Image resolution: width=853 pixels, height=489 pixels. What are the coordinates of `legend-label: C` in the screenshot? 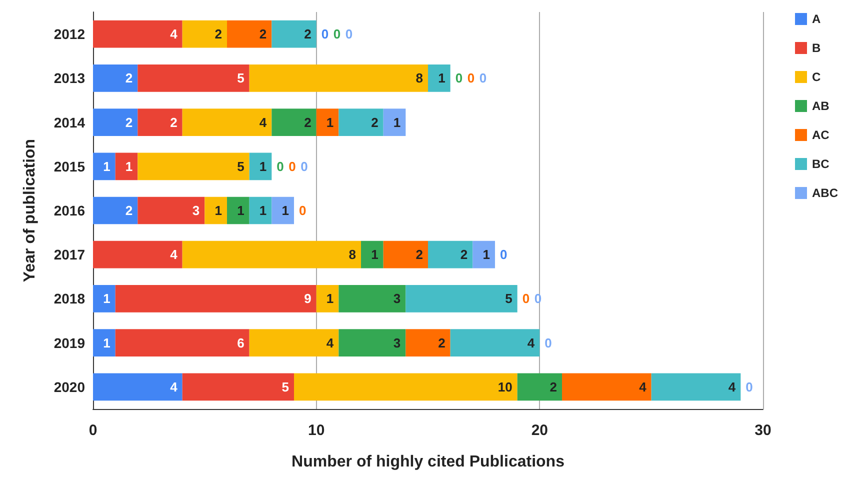 It's located at (816, 77).